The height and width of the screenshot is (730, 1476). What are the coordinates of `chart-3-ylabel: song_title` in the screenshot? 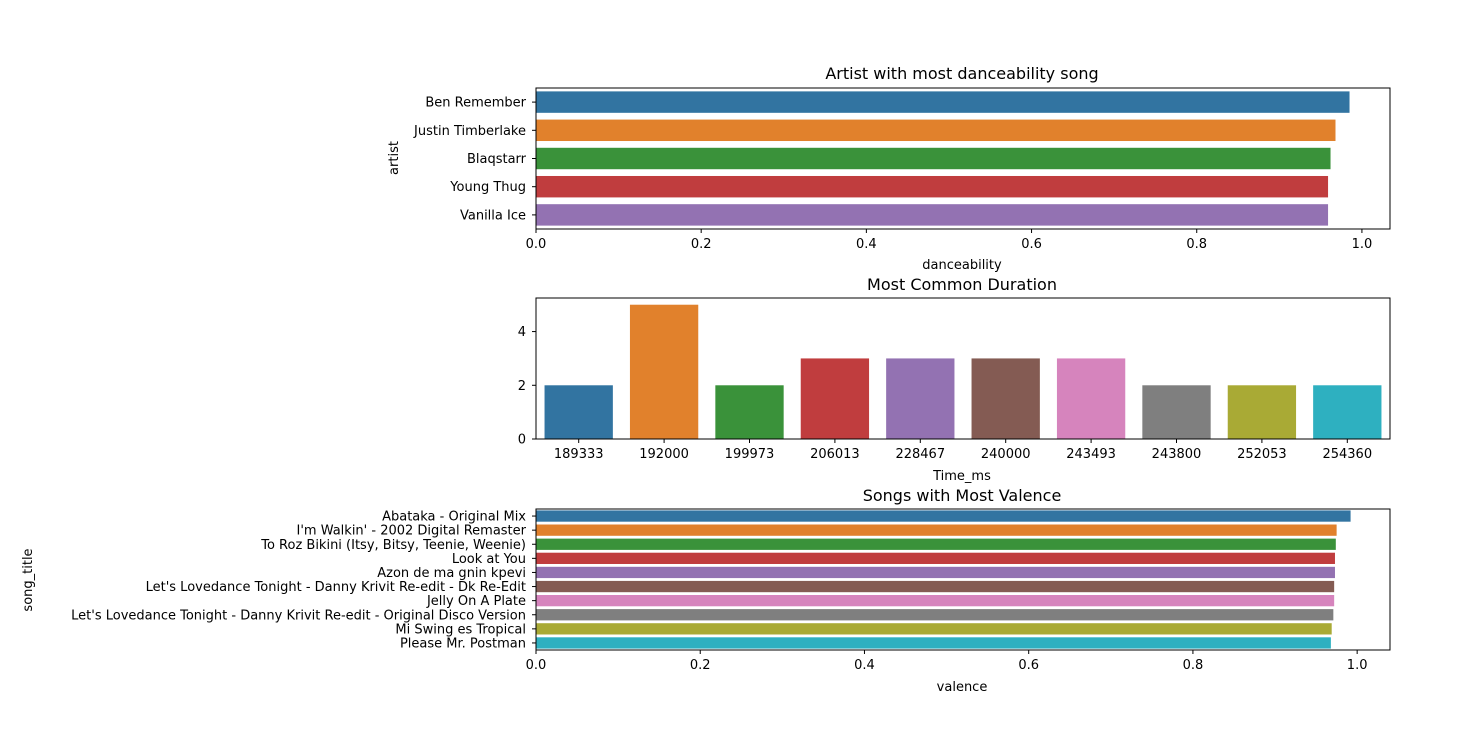 It's located at (28, 579).